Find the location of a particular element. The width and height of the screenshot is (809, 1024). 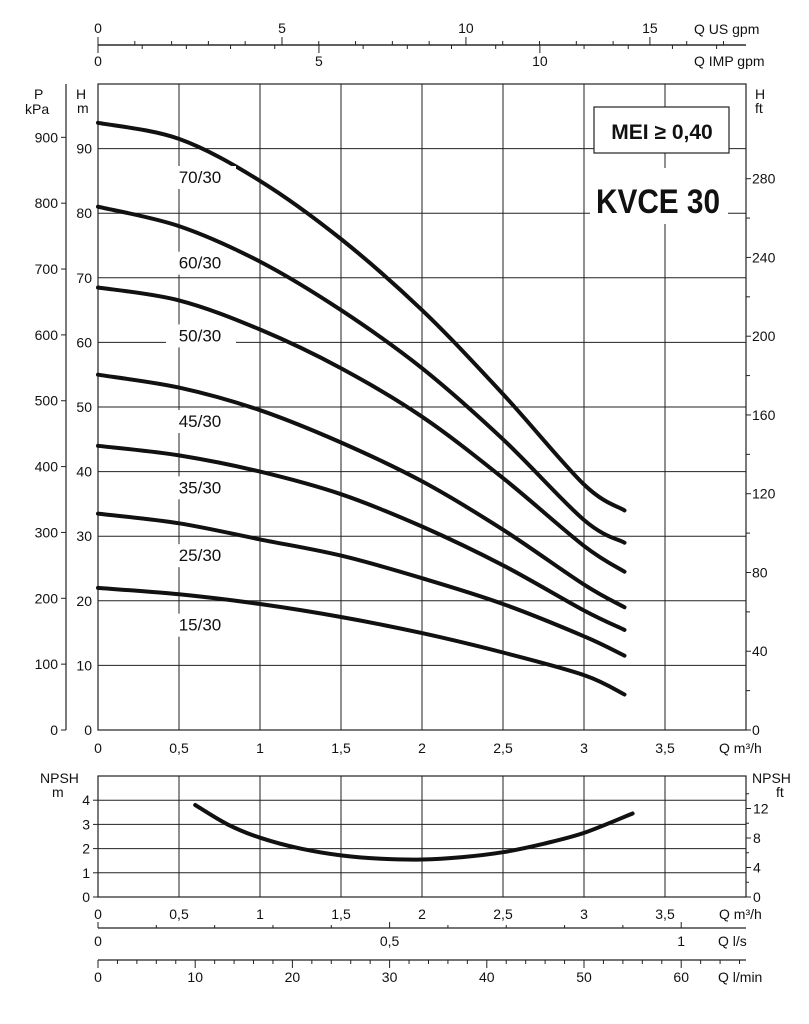

npsh-m-tick-label: 3 is located at coordinates (86, 824).